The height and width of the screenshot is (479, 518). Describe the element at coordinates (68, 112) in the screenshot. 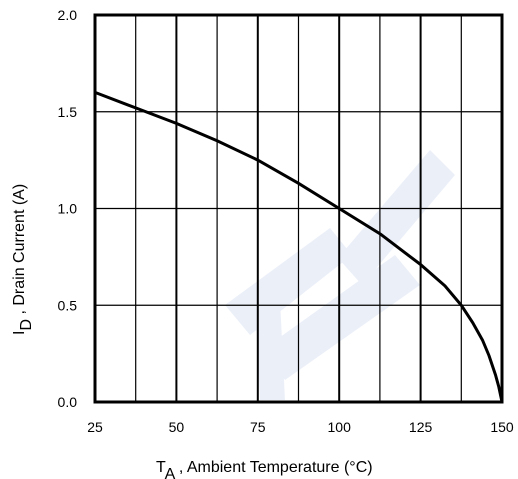

I see `y-tick-label: 1.5` at that location.